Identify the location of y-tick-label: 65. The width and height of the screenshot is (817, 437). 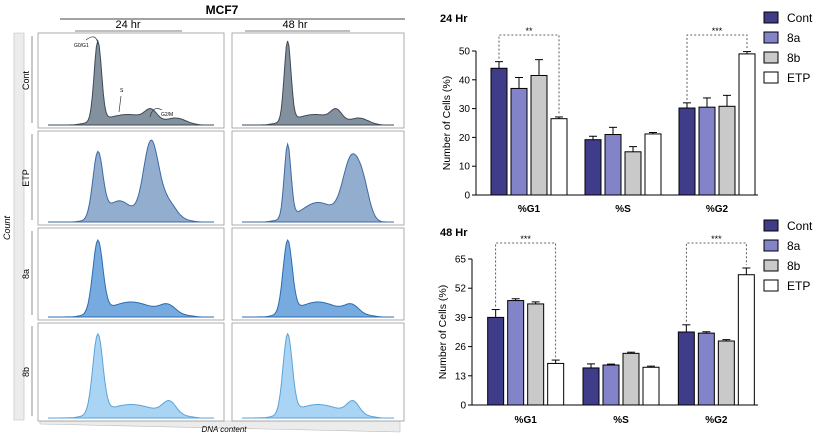
(461, 260).